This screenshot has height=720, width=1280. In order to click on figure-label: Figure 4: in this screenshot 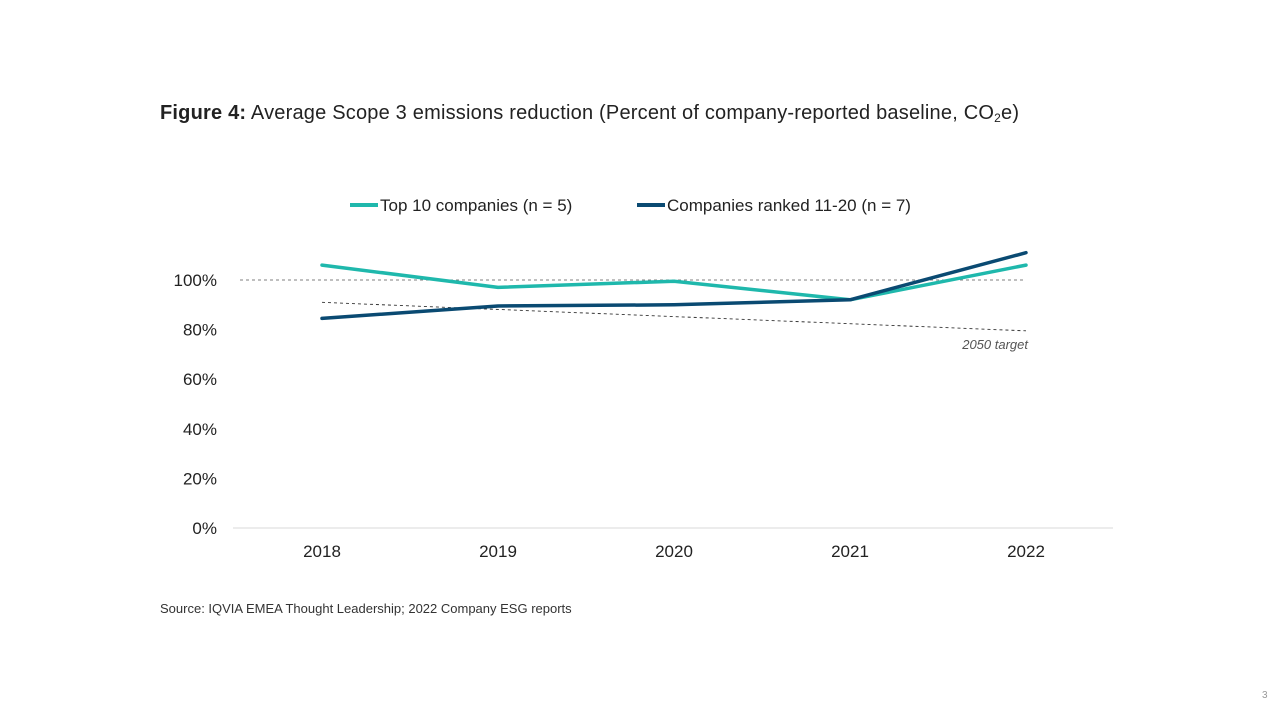, I will do `click(203, 113)`.